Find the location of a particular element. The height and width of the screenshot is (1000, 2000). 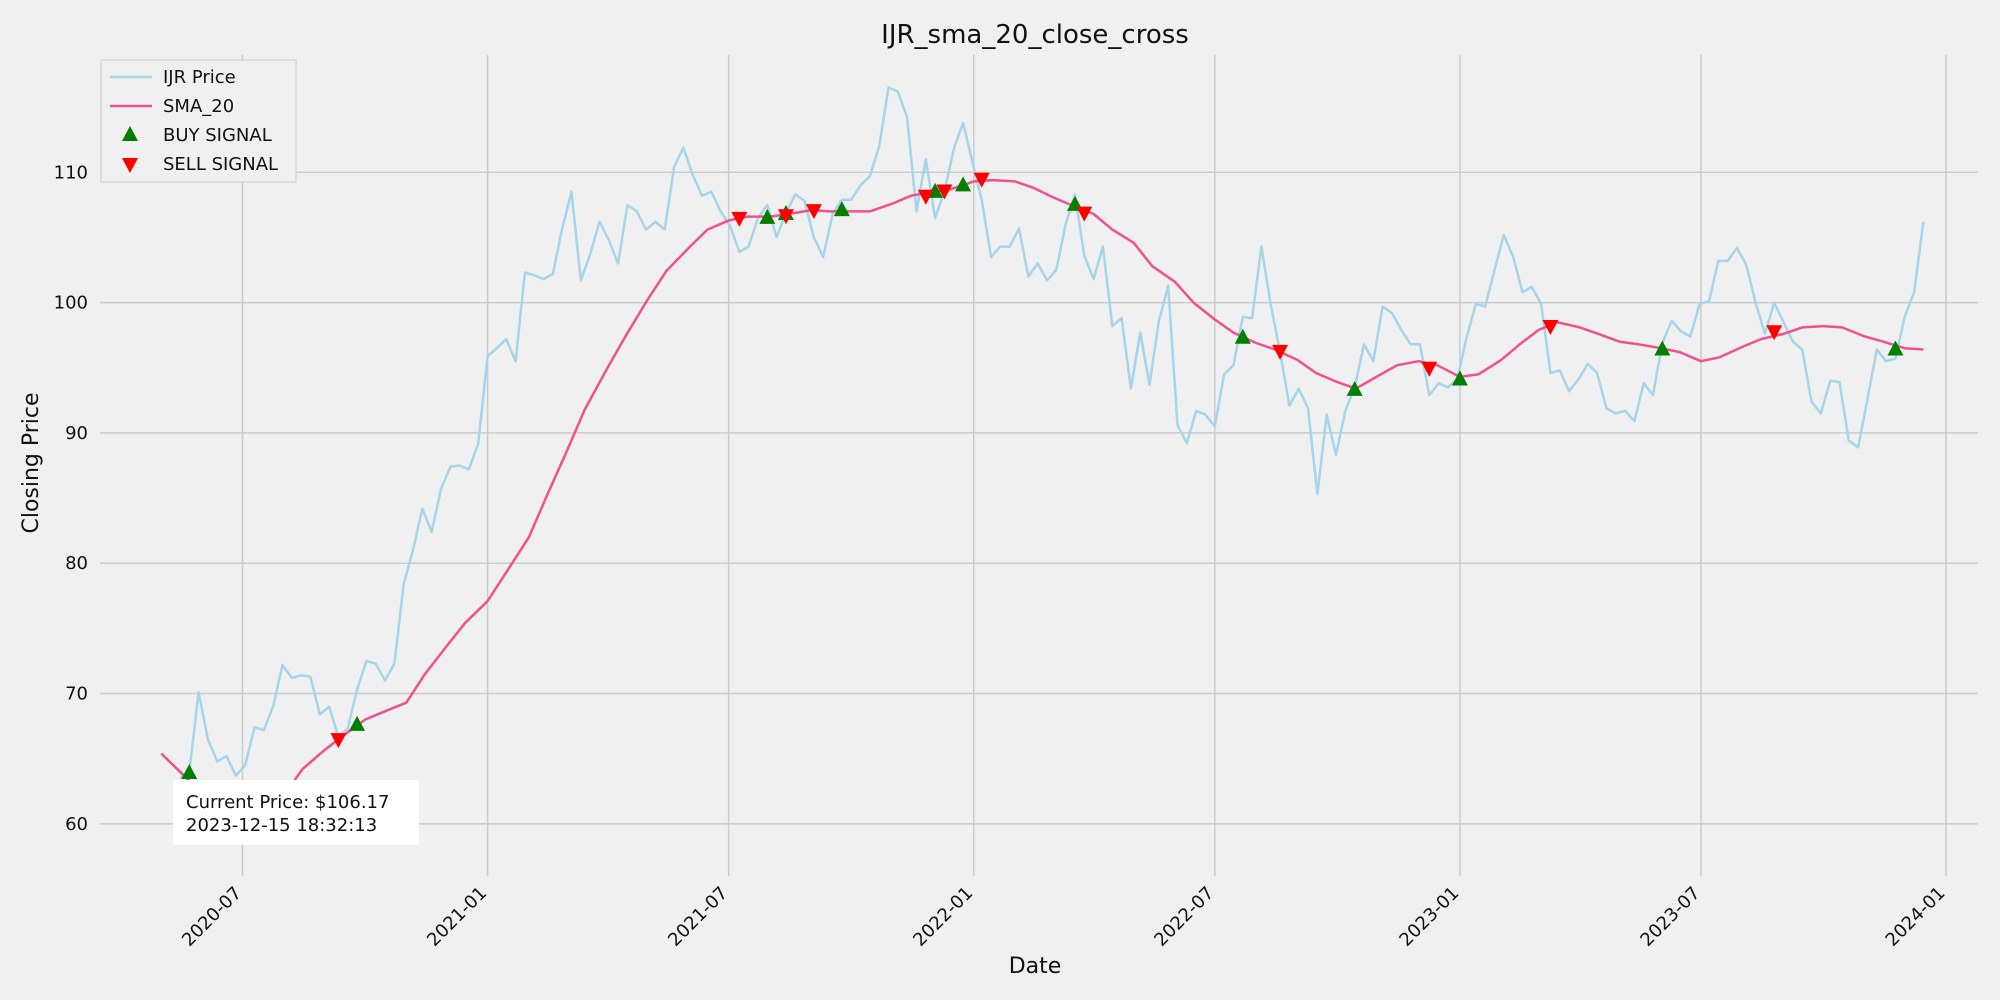

y-axis-label: Closing Price is located at coordinates (31, 462).